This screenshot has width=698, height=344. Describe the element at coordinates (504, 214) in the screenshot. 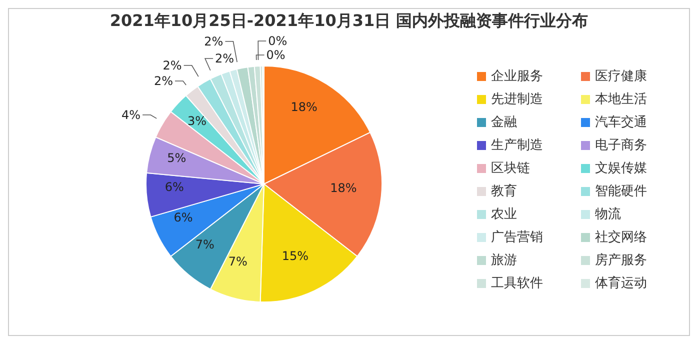

I see `legend-label: 农业` at that location.